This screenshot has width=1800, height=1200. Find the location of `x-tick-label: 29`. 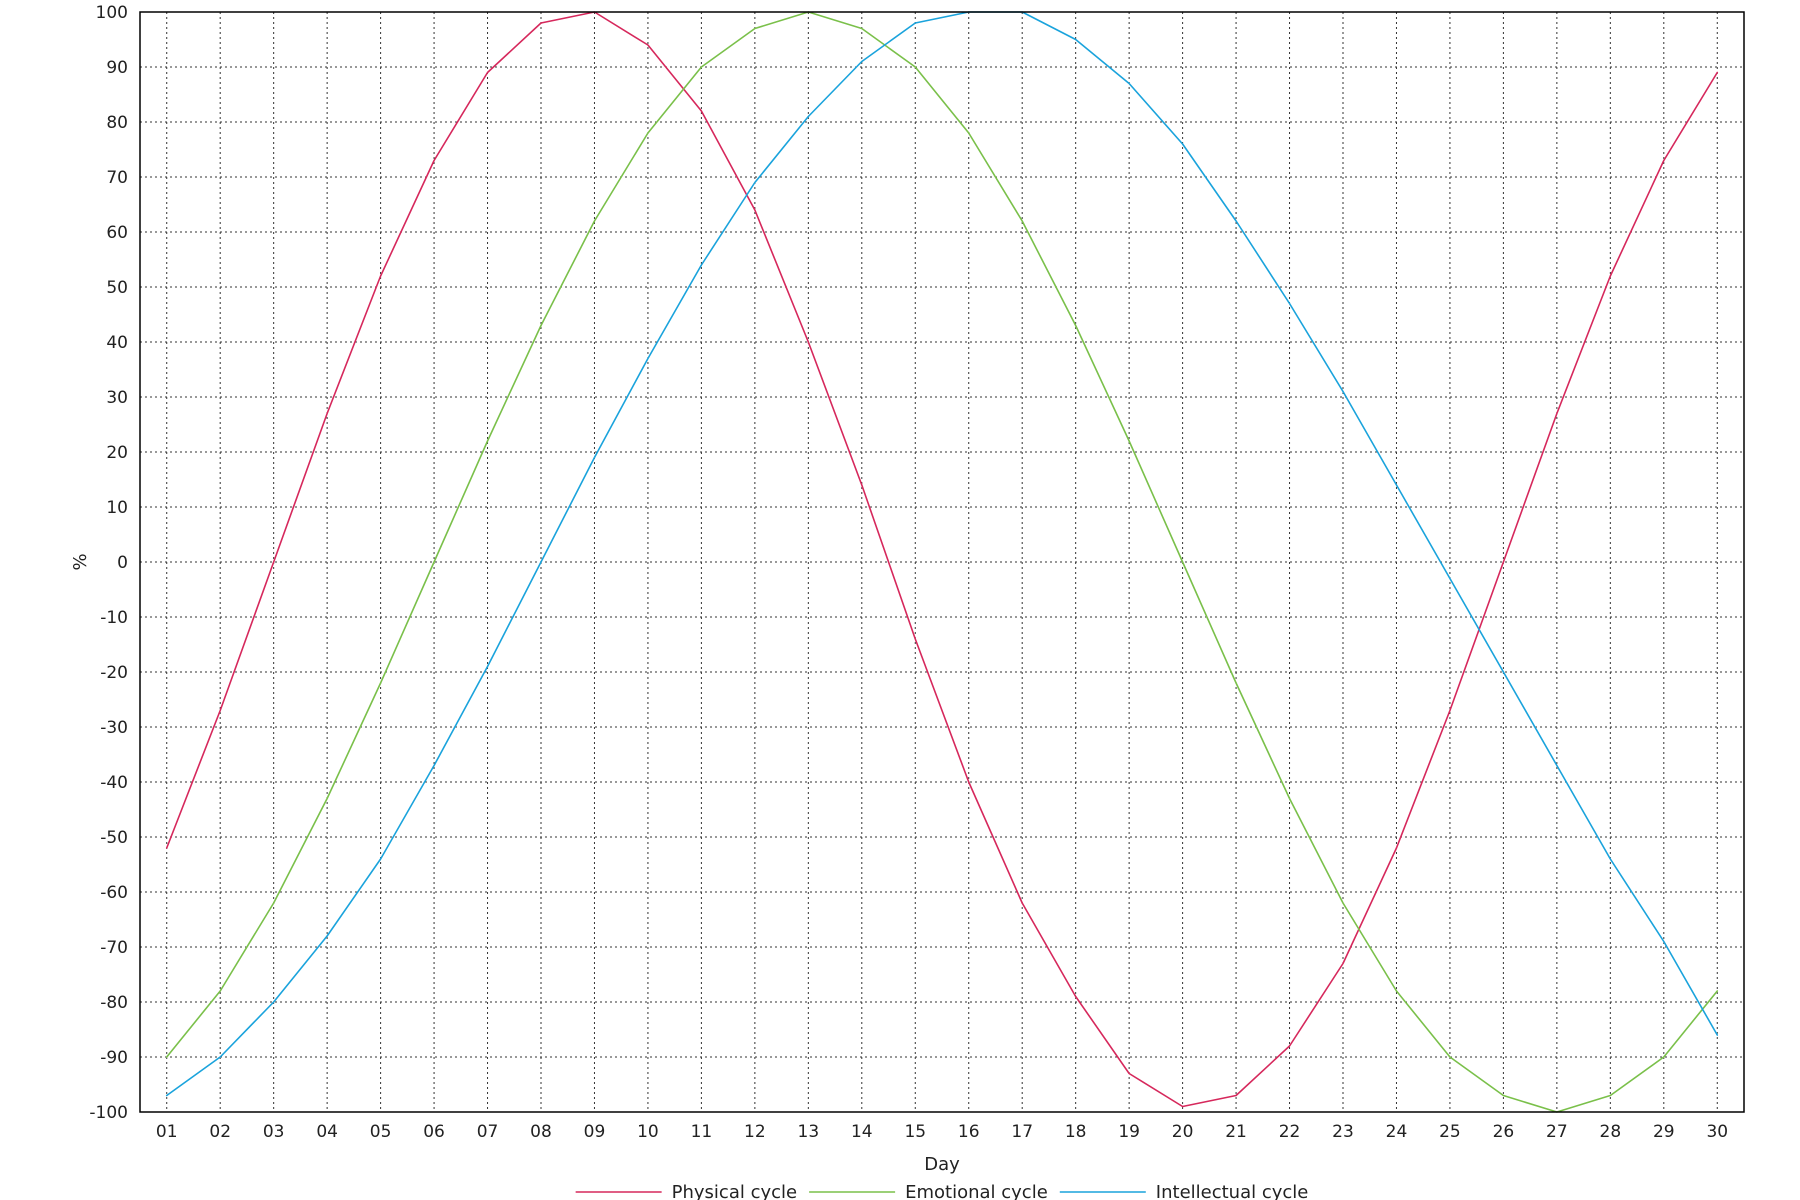

x-tick-label: 29 is located at coordinates (1664, 1132).